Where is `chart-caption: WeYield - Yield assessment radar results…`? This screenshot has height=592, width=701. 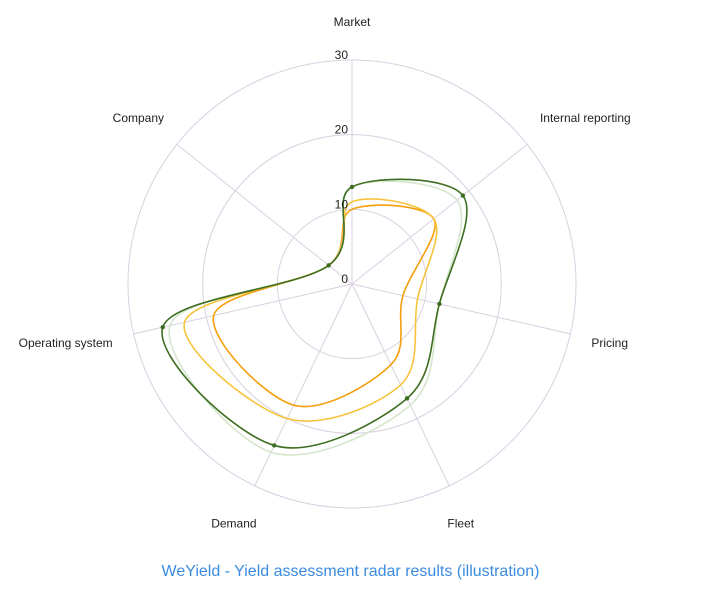
chart-caption: WeYield - Yield assessment radar results… is located at coordinates (350, 571).